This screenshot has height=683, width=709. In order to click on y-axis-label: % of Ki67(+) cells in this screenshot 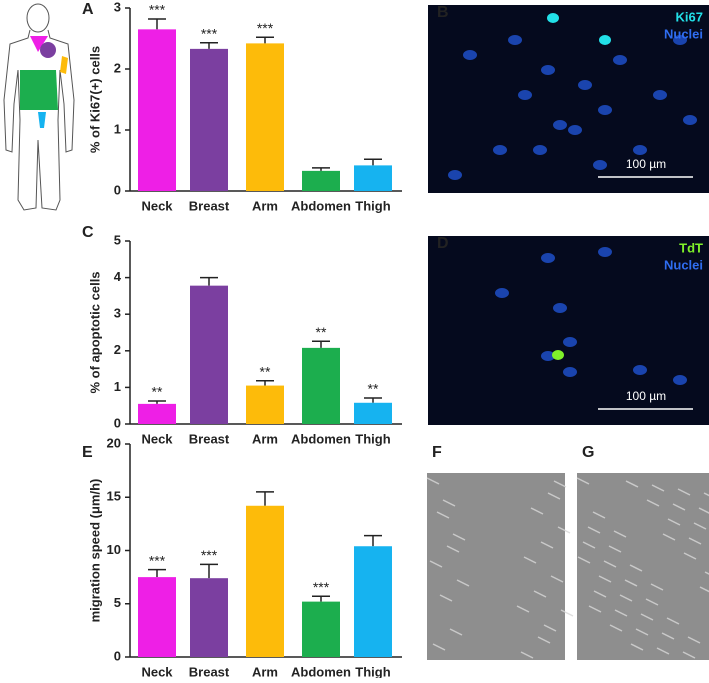, I will do `click(94, 99)`.